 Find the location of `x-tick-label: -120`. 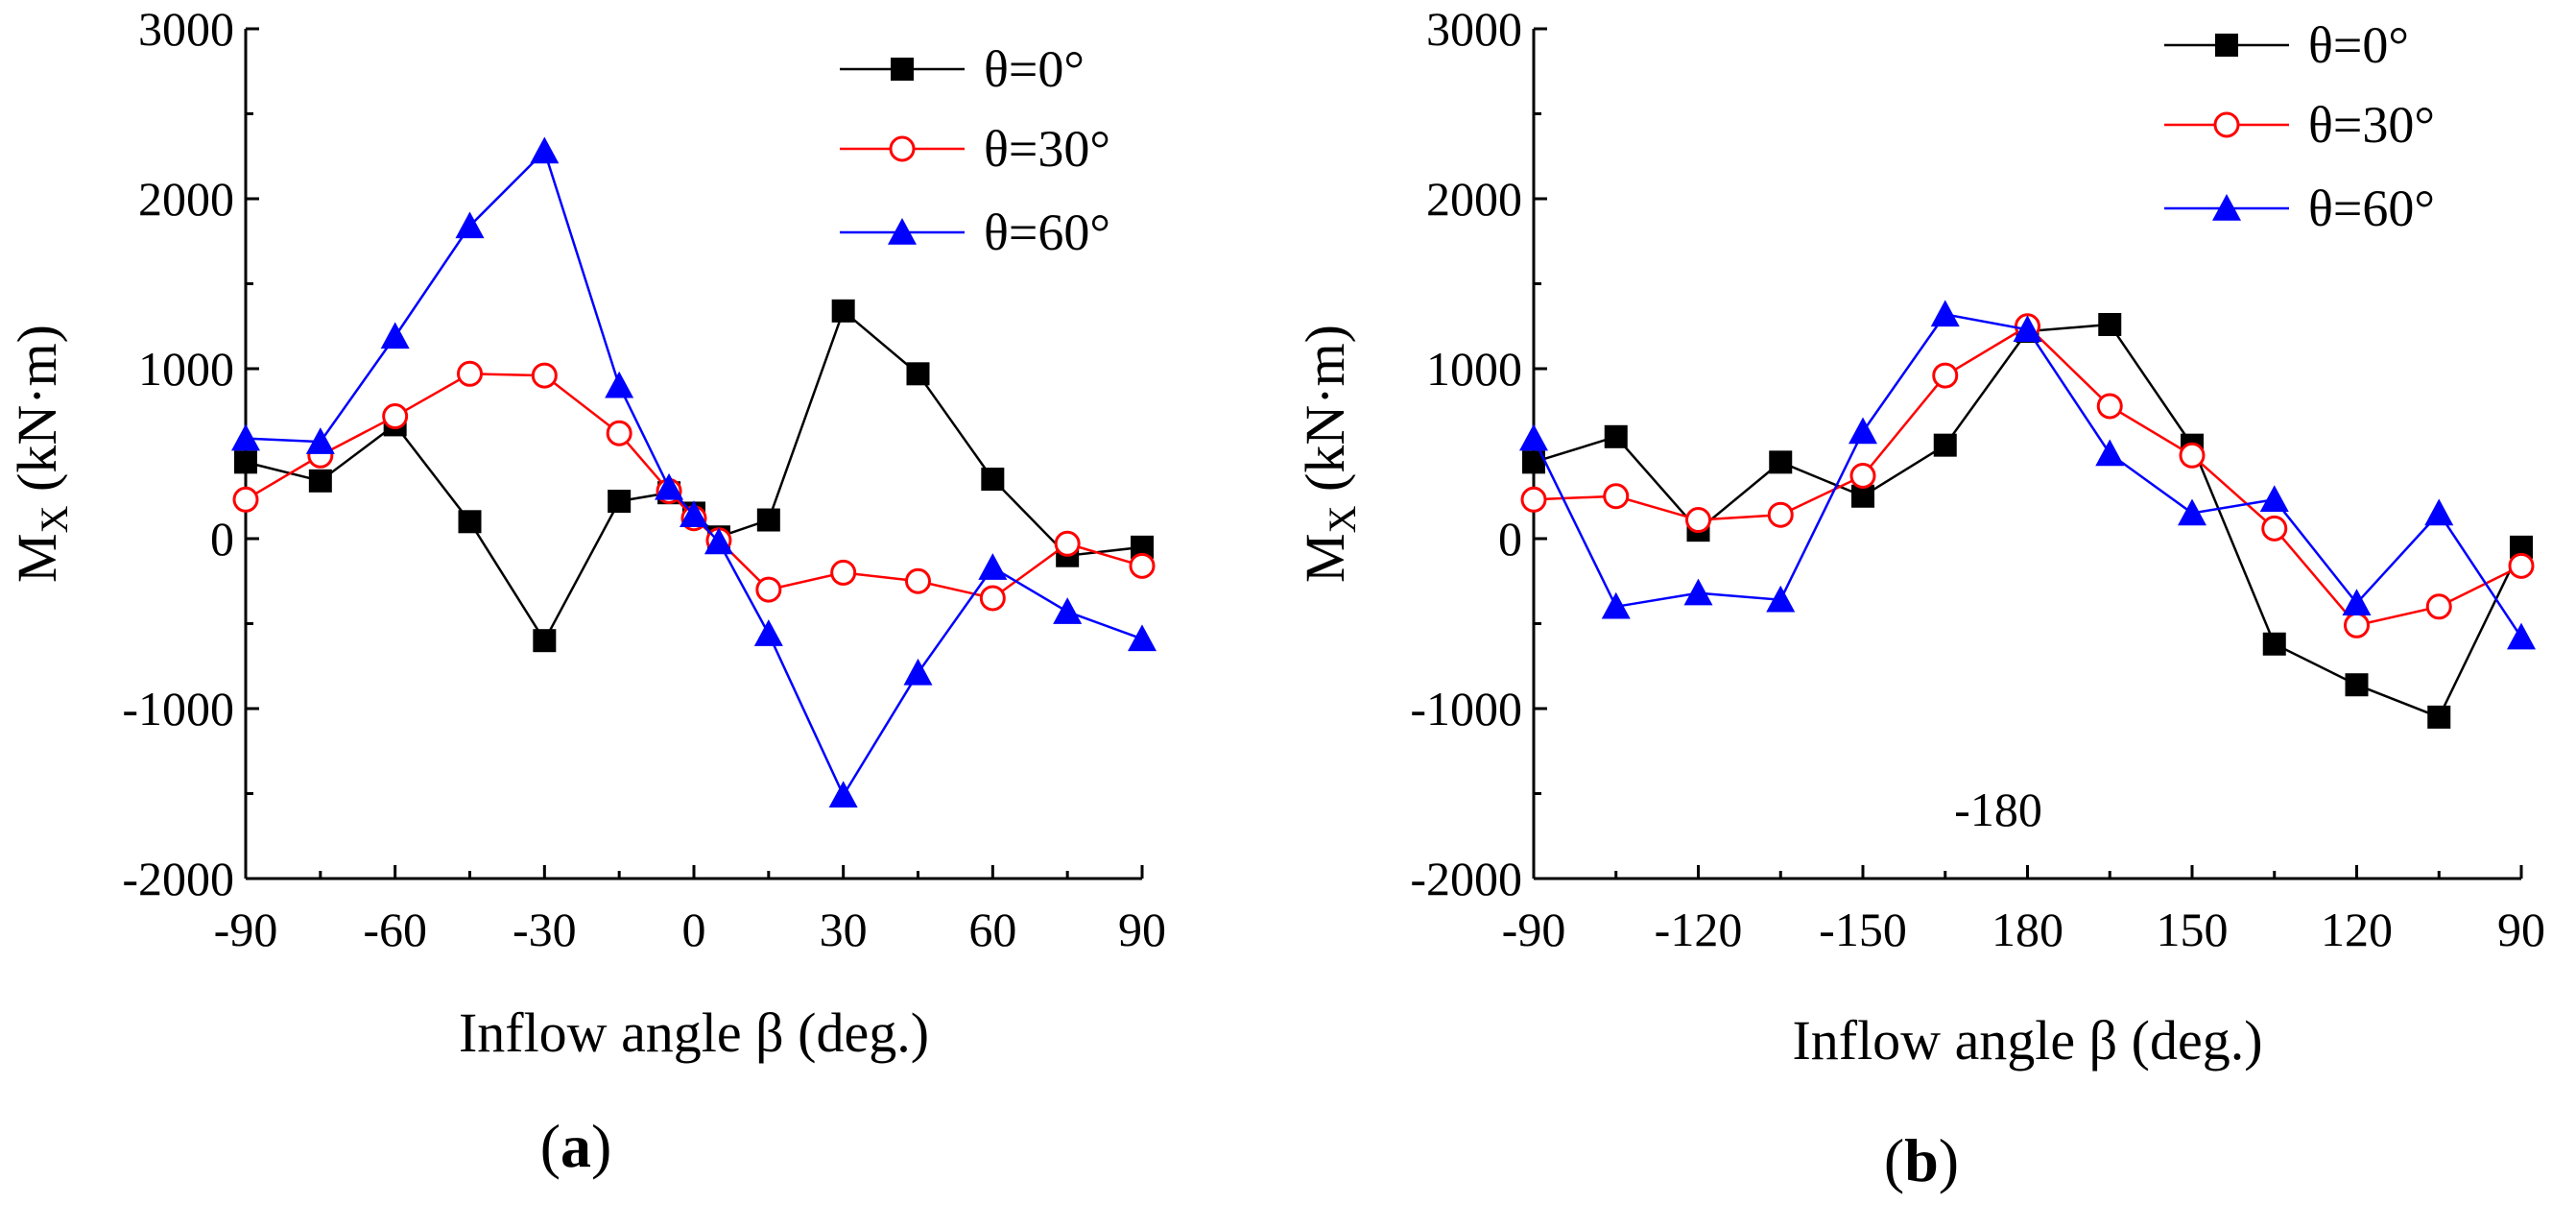

x-tick-label: -120 is located at coordinates (1699, 930).